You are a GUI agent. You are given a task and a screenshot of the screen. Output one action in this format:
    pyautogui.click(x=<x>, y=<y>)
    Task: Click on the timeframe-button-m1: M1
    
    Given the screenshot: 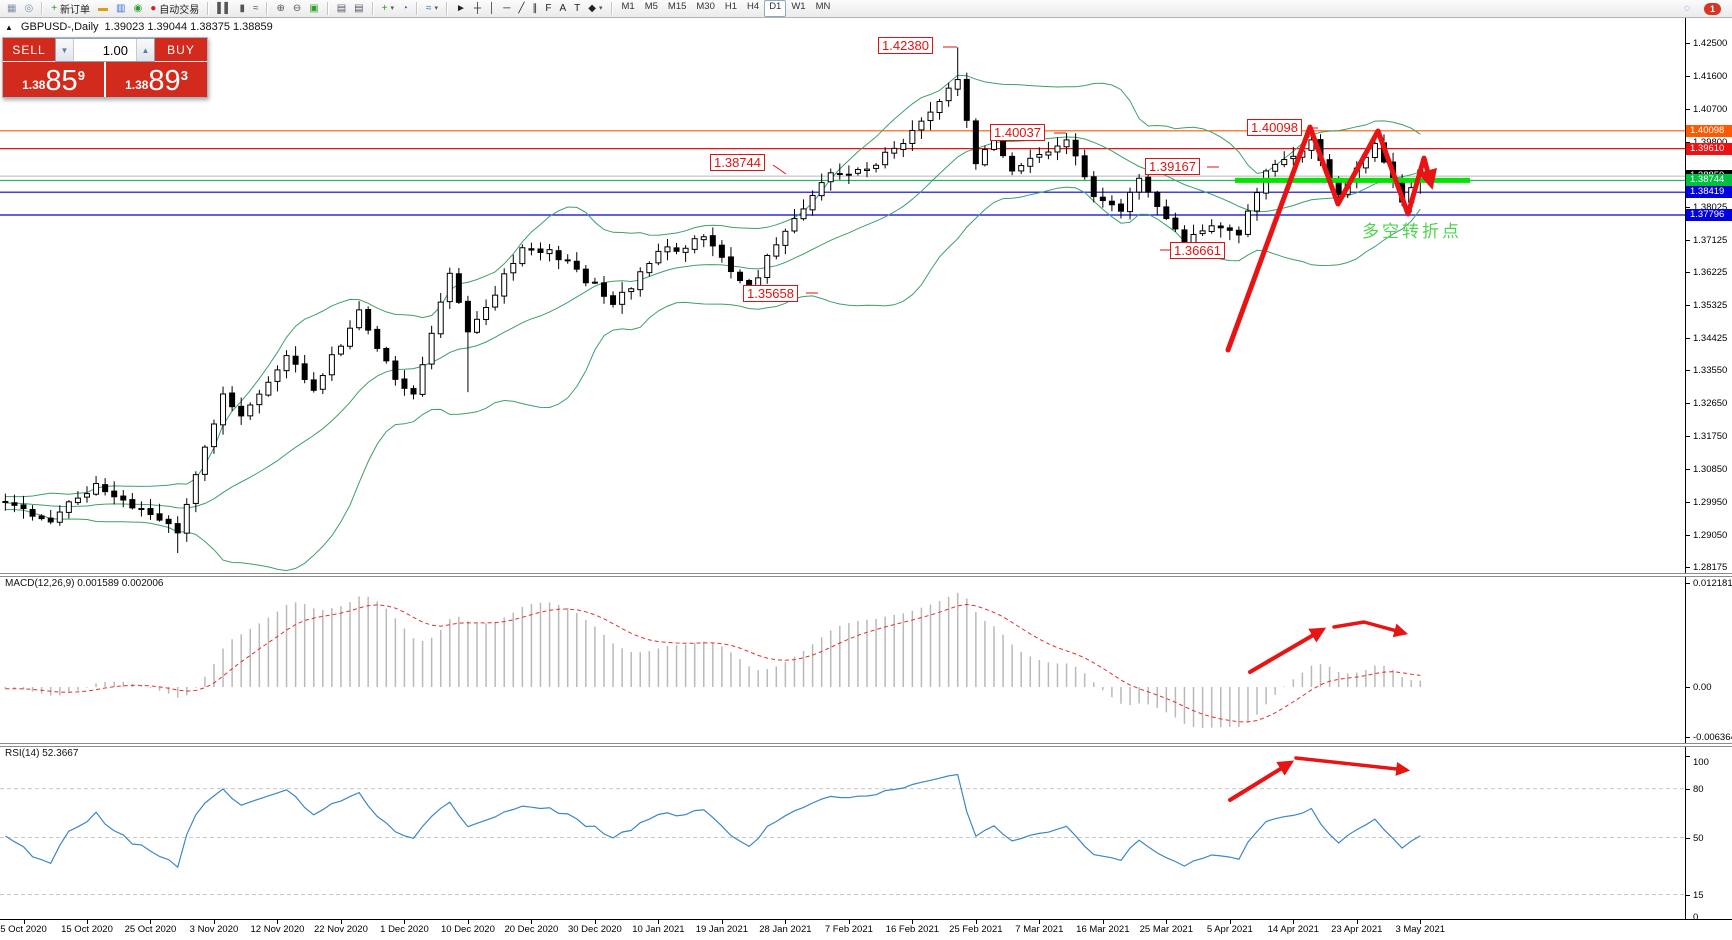 What is the action you would take?
    pyautogui.click(x=628, y=6)
    